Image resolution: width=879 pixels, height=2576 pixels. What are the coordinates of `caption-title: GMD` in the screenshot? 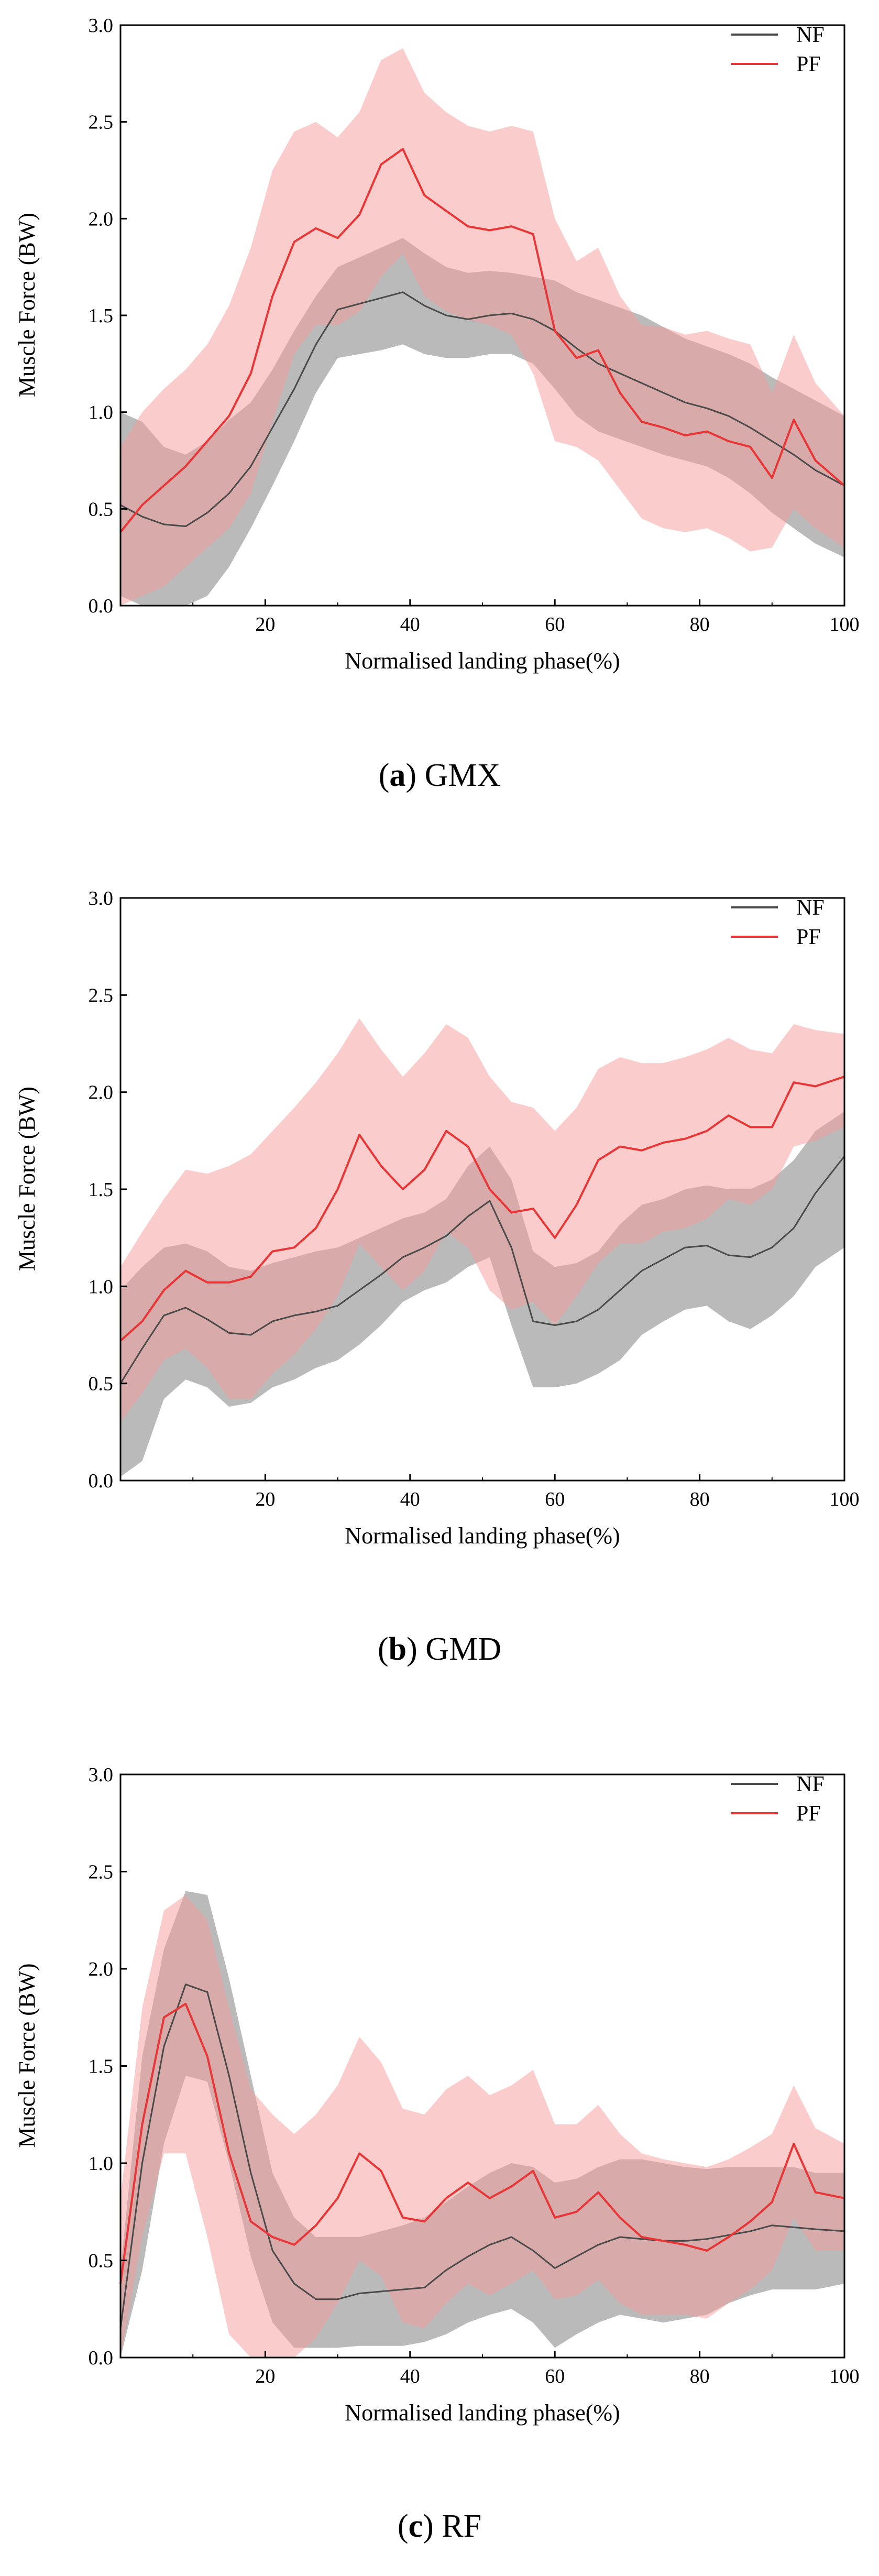 It's located at (463, 1649).